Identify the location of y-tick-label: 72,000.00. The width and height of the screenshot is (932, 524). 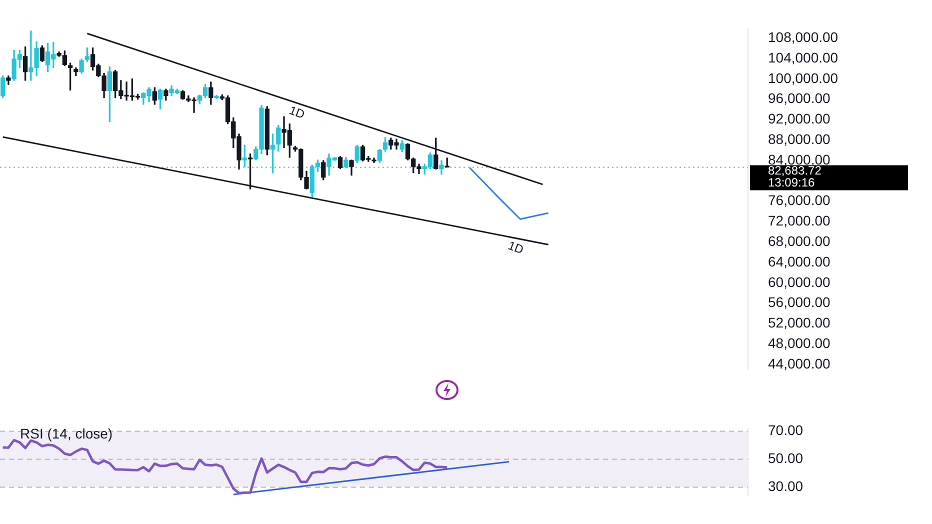
(799, 220).